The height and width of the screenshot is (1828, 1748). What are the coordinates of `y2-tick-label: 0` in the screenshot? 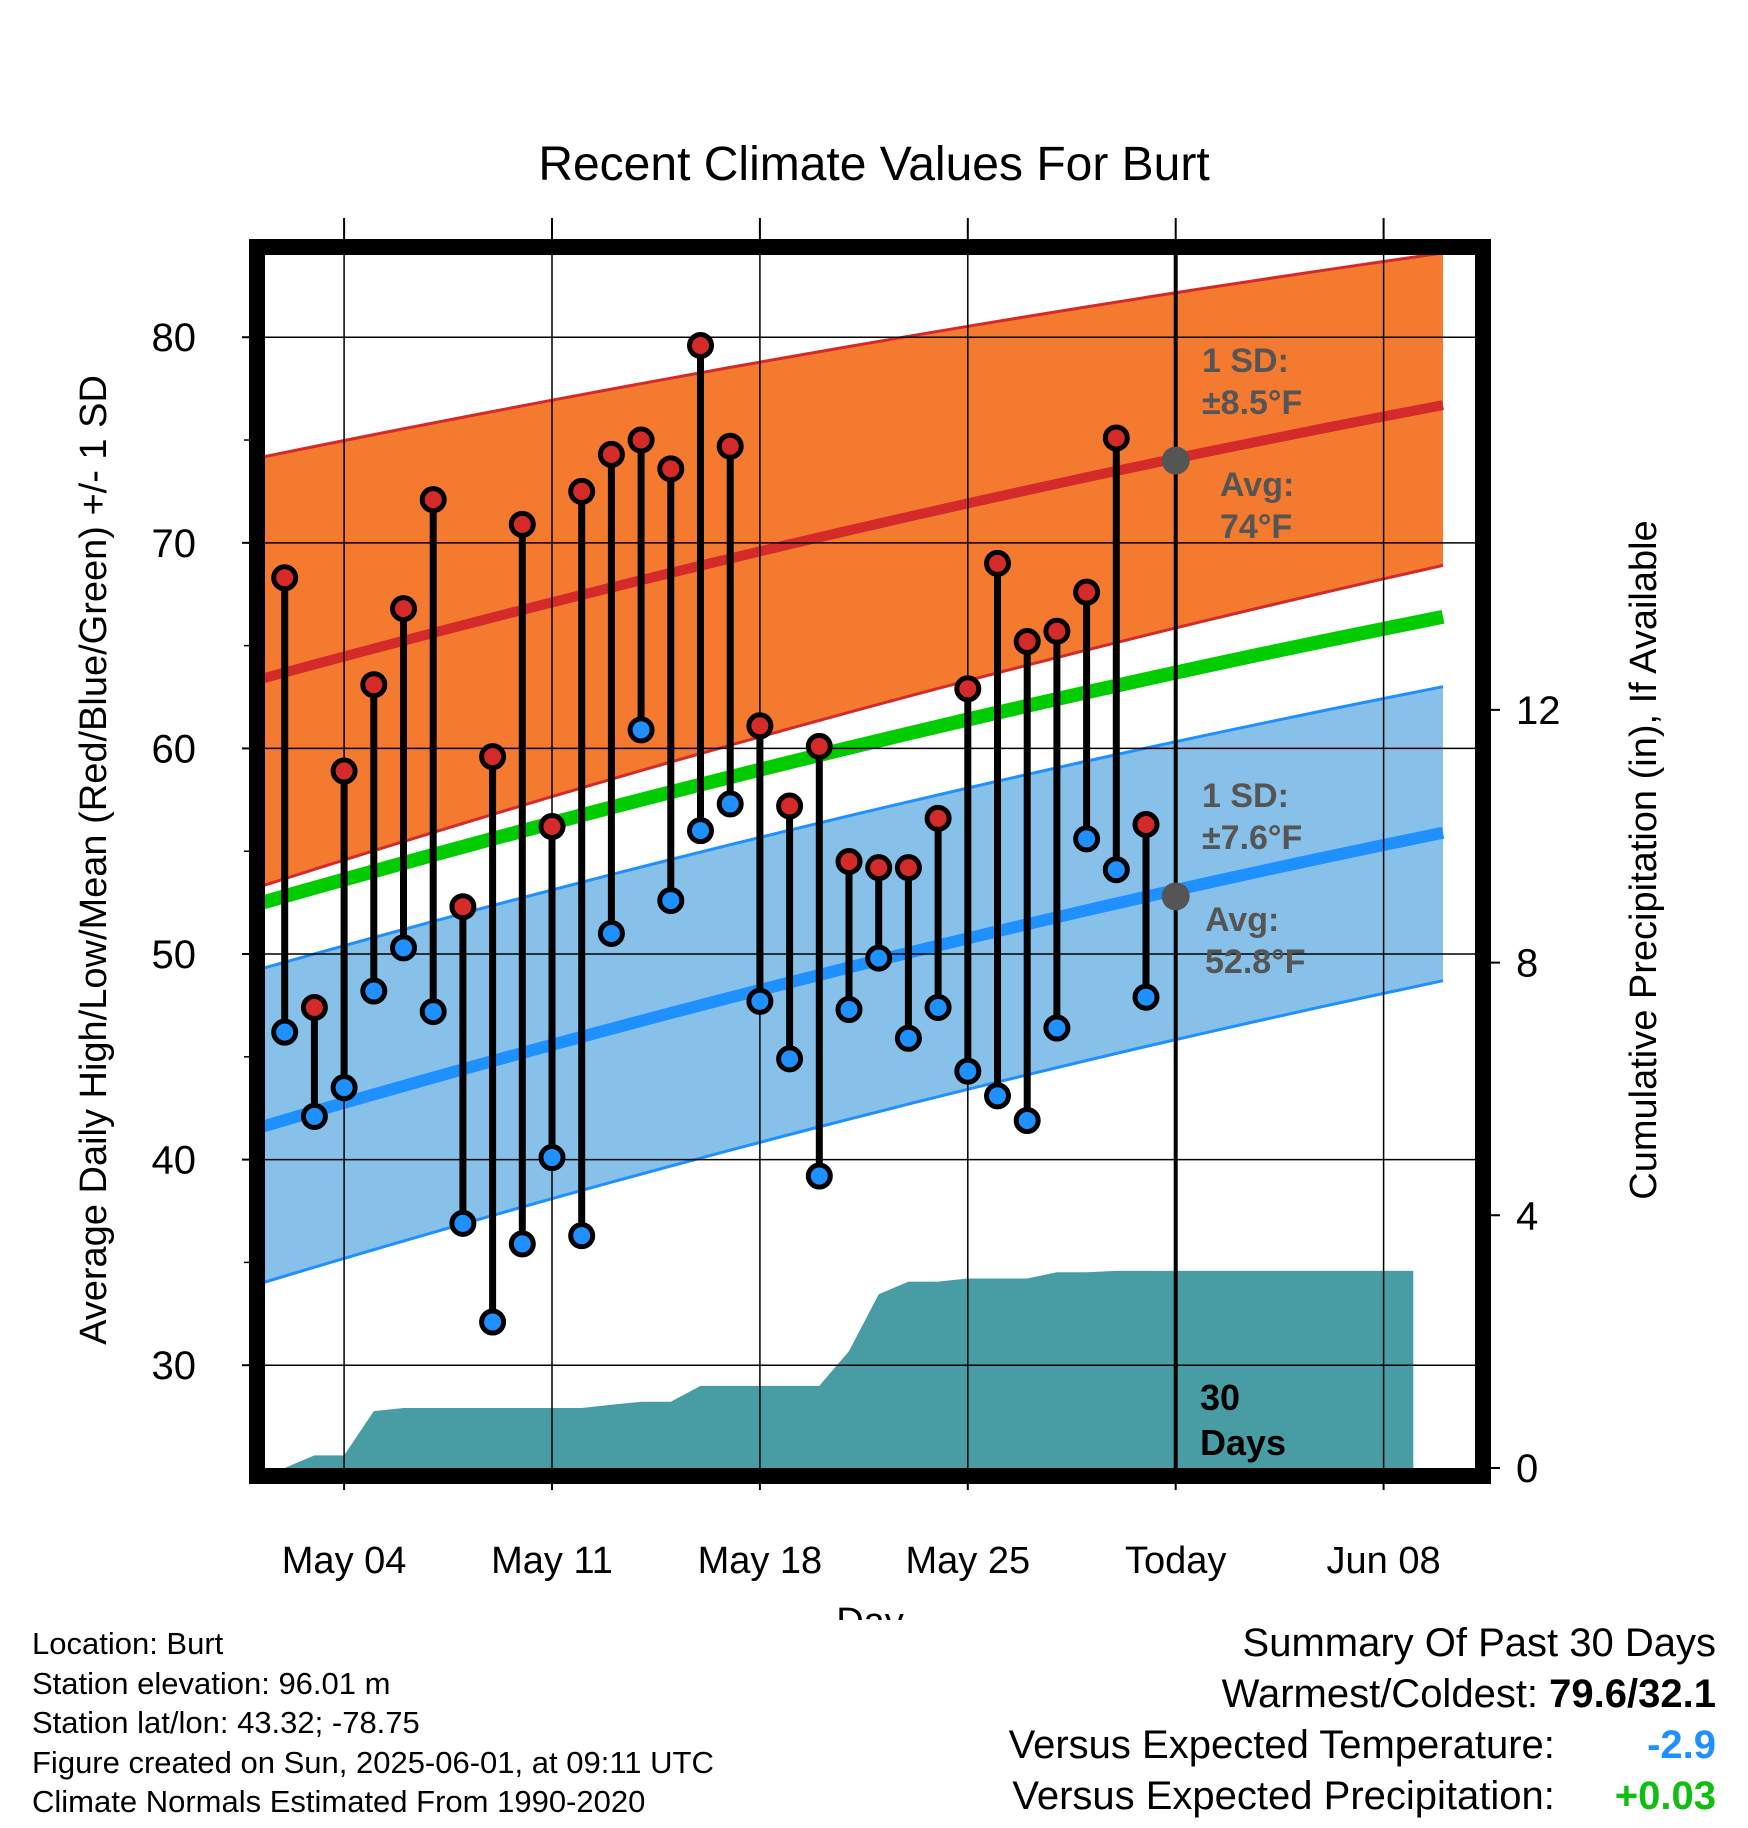 It's located at (1527, 1469).